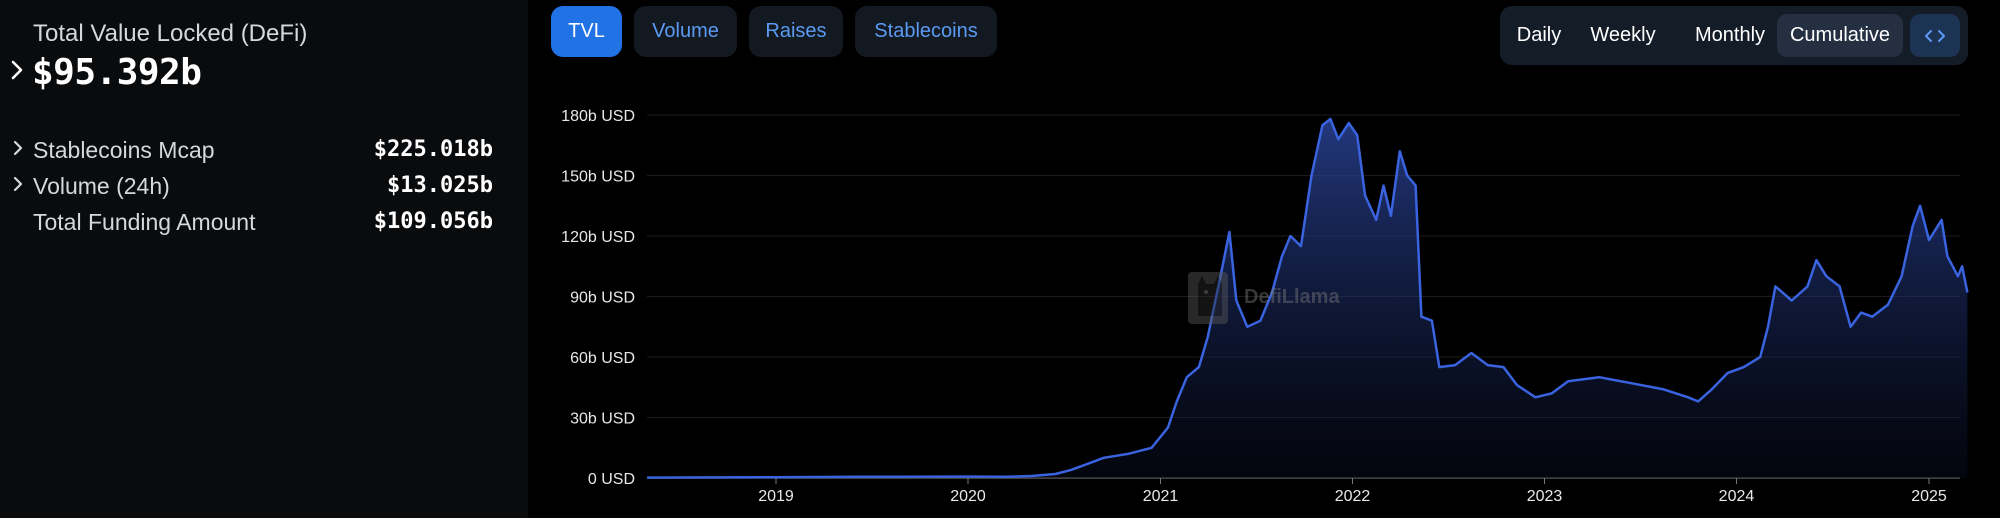 Image resolution: width=2000 pixels, height=518 pixels. What do you see at coordinates (264, 187) in the screenshot?
I see `stat-row-volume-24h: Volume (24h) $13.025b` at bounding box center [264, 187].